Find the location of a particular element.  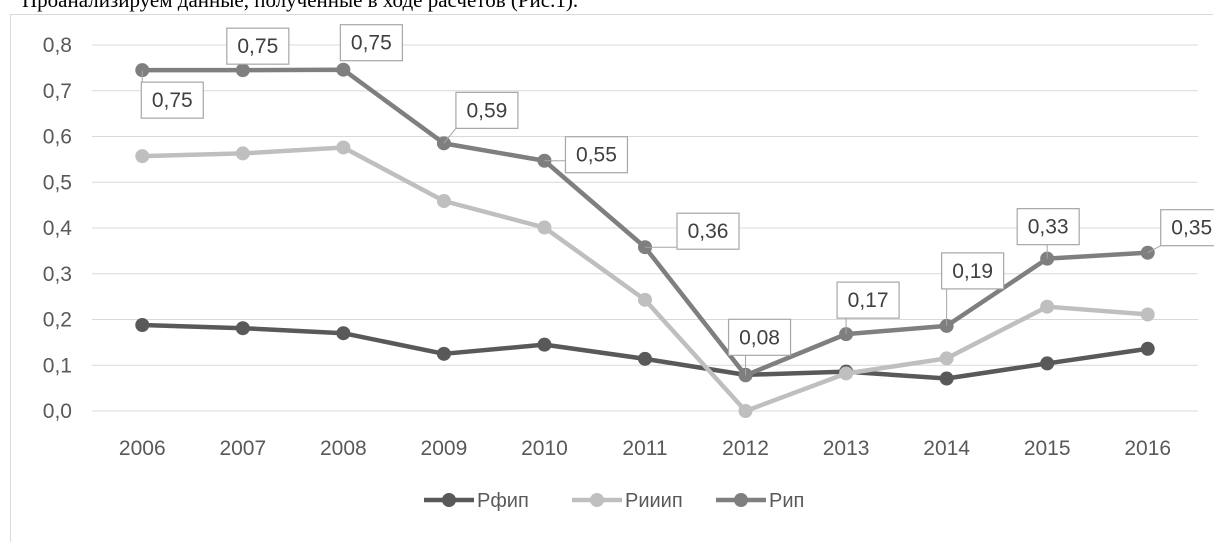

legend-item: Рииип is located at coordinates (627, 501).